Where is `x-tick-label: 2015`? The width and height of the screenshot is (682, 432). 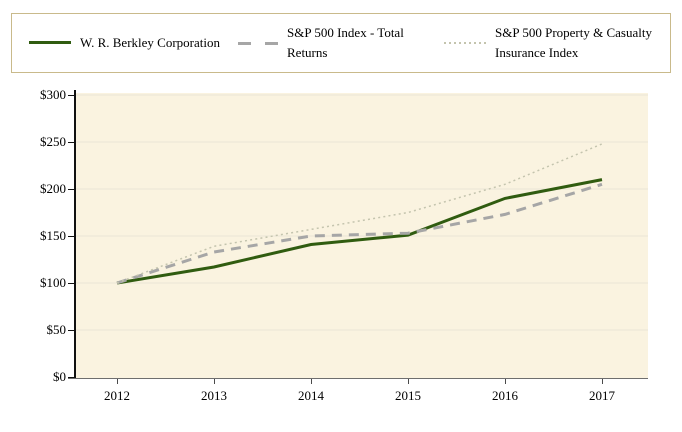 x-tick-label: 2015 is located at coordinates (408, 395).